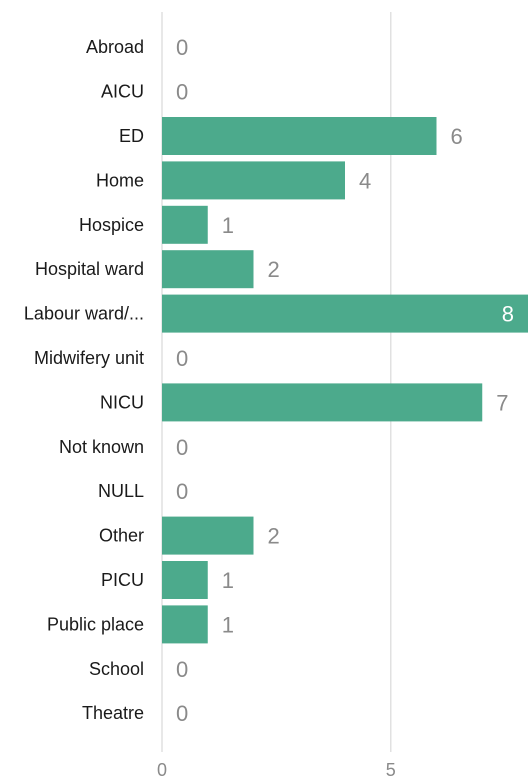 Image resolution: width=528 pixels, height=779 pixels. Describe the element at coordinates (365, 180) in the screenshot. I see `data-label-home: 4` at that location.